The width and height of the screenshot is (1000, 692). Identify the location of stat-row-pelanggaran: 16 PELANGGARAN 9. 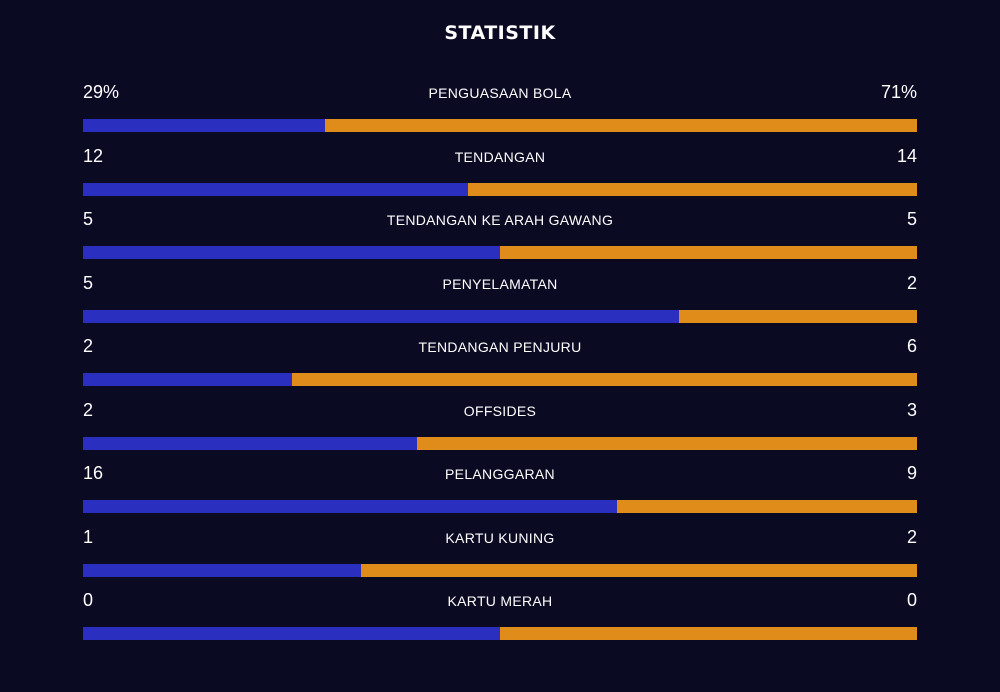
(500, 491).